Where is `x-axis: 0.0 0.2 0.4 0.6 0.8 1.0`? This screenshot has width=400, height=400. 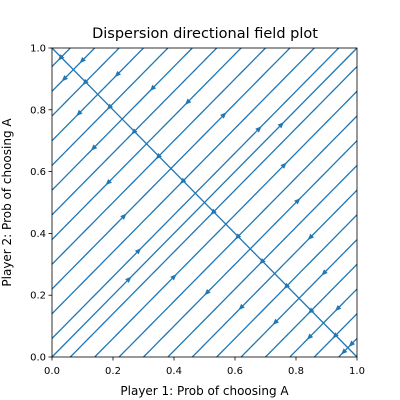 x-axis: 0.0 0.2 0.4 0.6 0.8 1.0 is located at coordinates (204, 367).